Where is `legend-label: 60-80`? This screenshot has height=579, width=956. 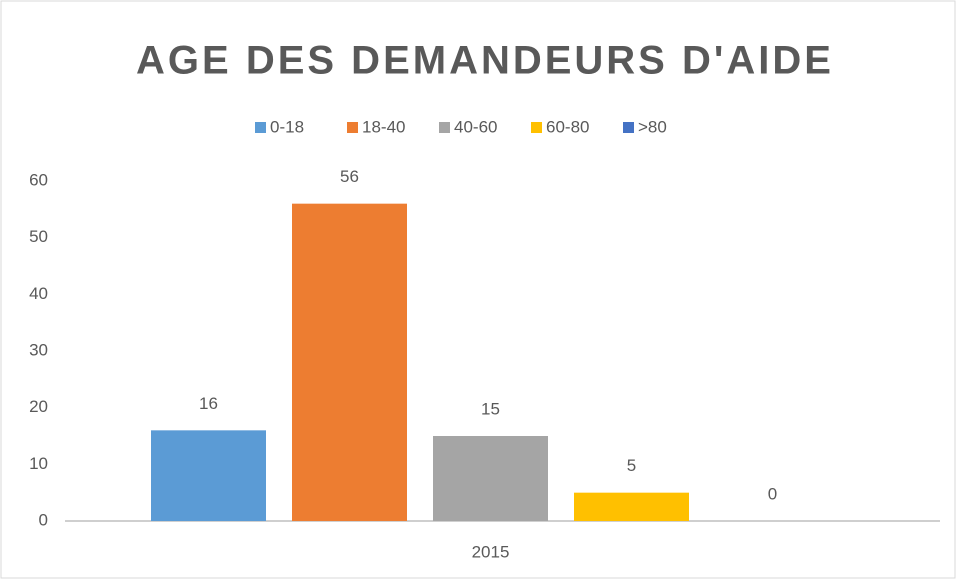 legend-label: 60-80 is located at coordinates (567, 126).